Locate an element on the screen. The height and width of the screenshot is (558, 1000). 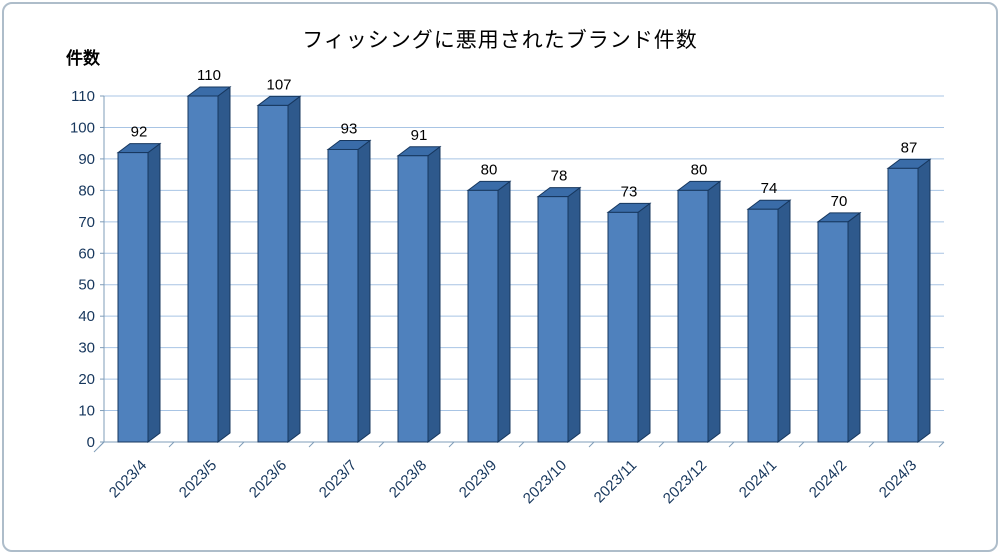
x-tick-label: 2023/9 is located at coordinates (478, 479).